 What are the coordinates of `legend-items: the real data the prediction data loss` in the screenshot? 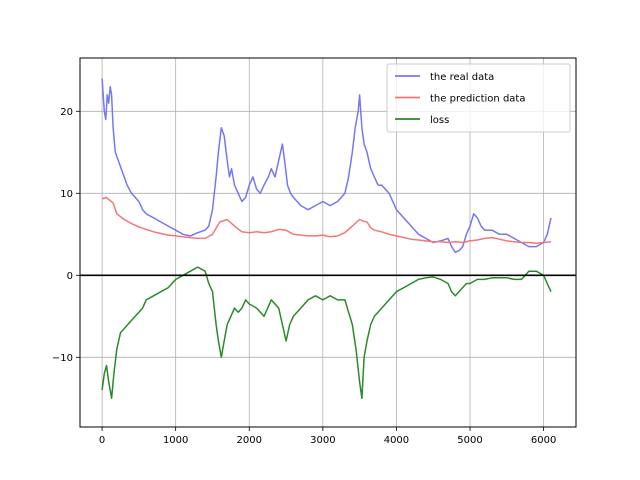 It's located at (460, 99).